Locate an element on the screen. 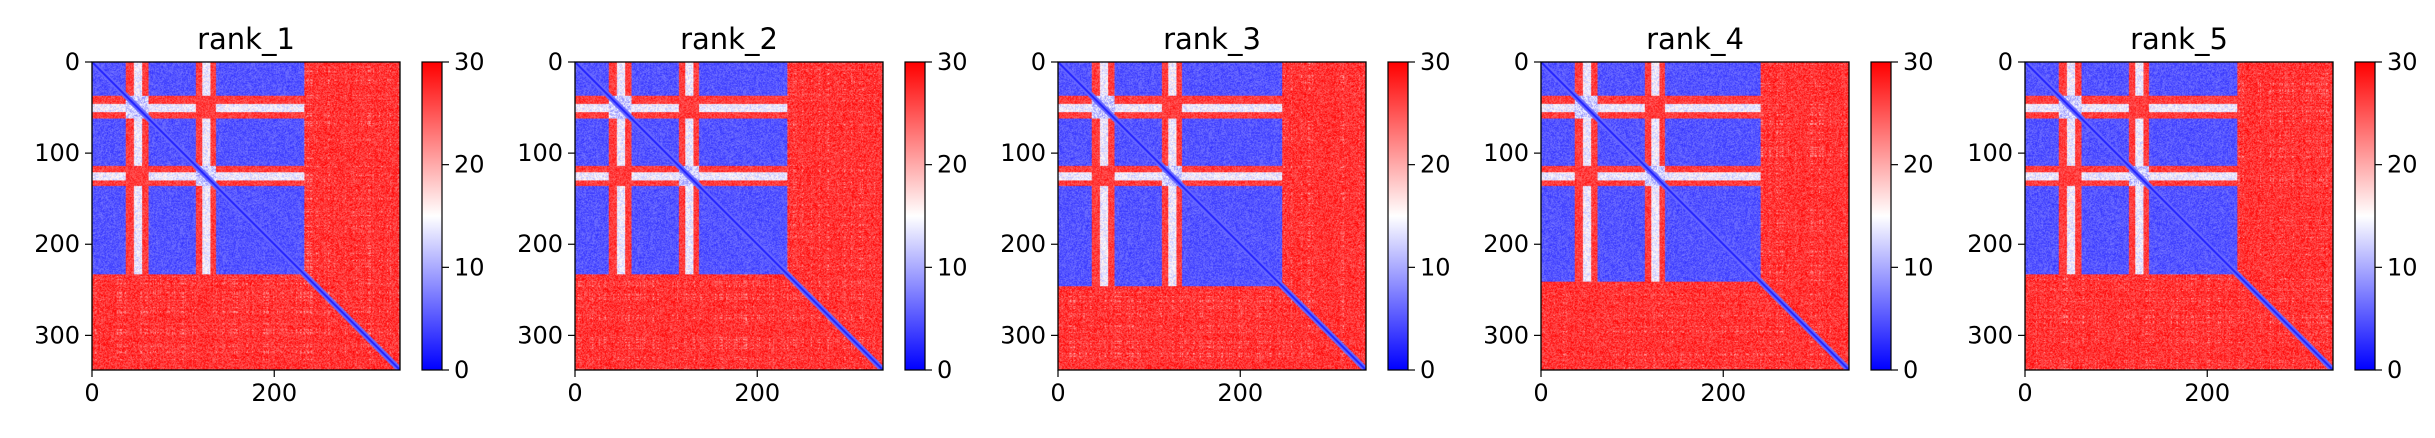 Image resolution: width=2435 pixels, height=438 pixels. panel-title: rank_2 is located at coordinates (729, 39).